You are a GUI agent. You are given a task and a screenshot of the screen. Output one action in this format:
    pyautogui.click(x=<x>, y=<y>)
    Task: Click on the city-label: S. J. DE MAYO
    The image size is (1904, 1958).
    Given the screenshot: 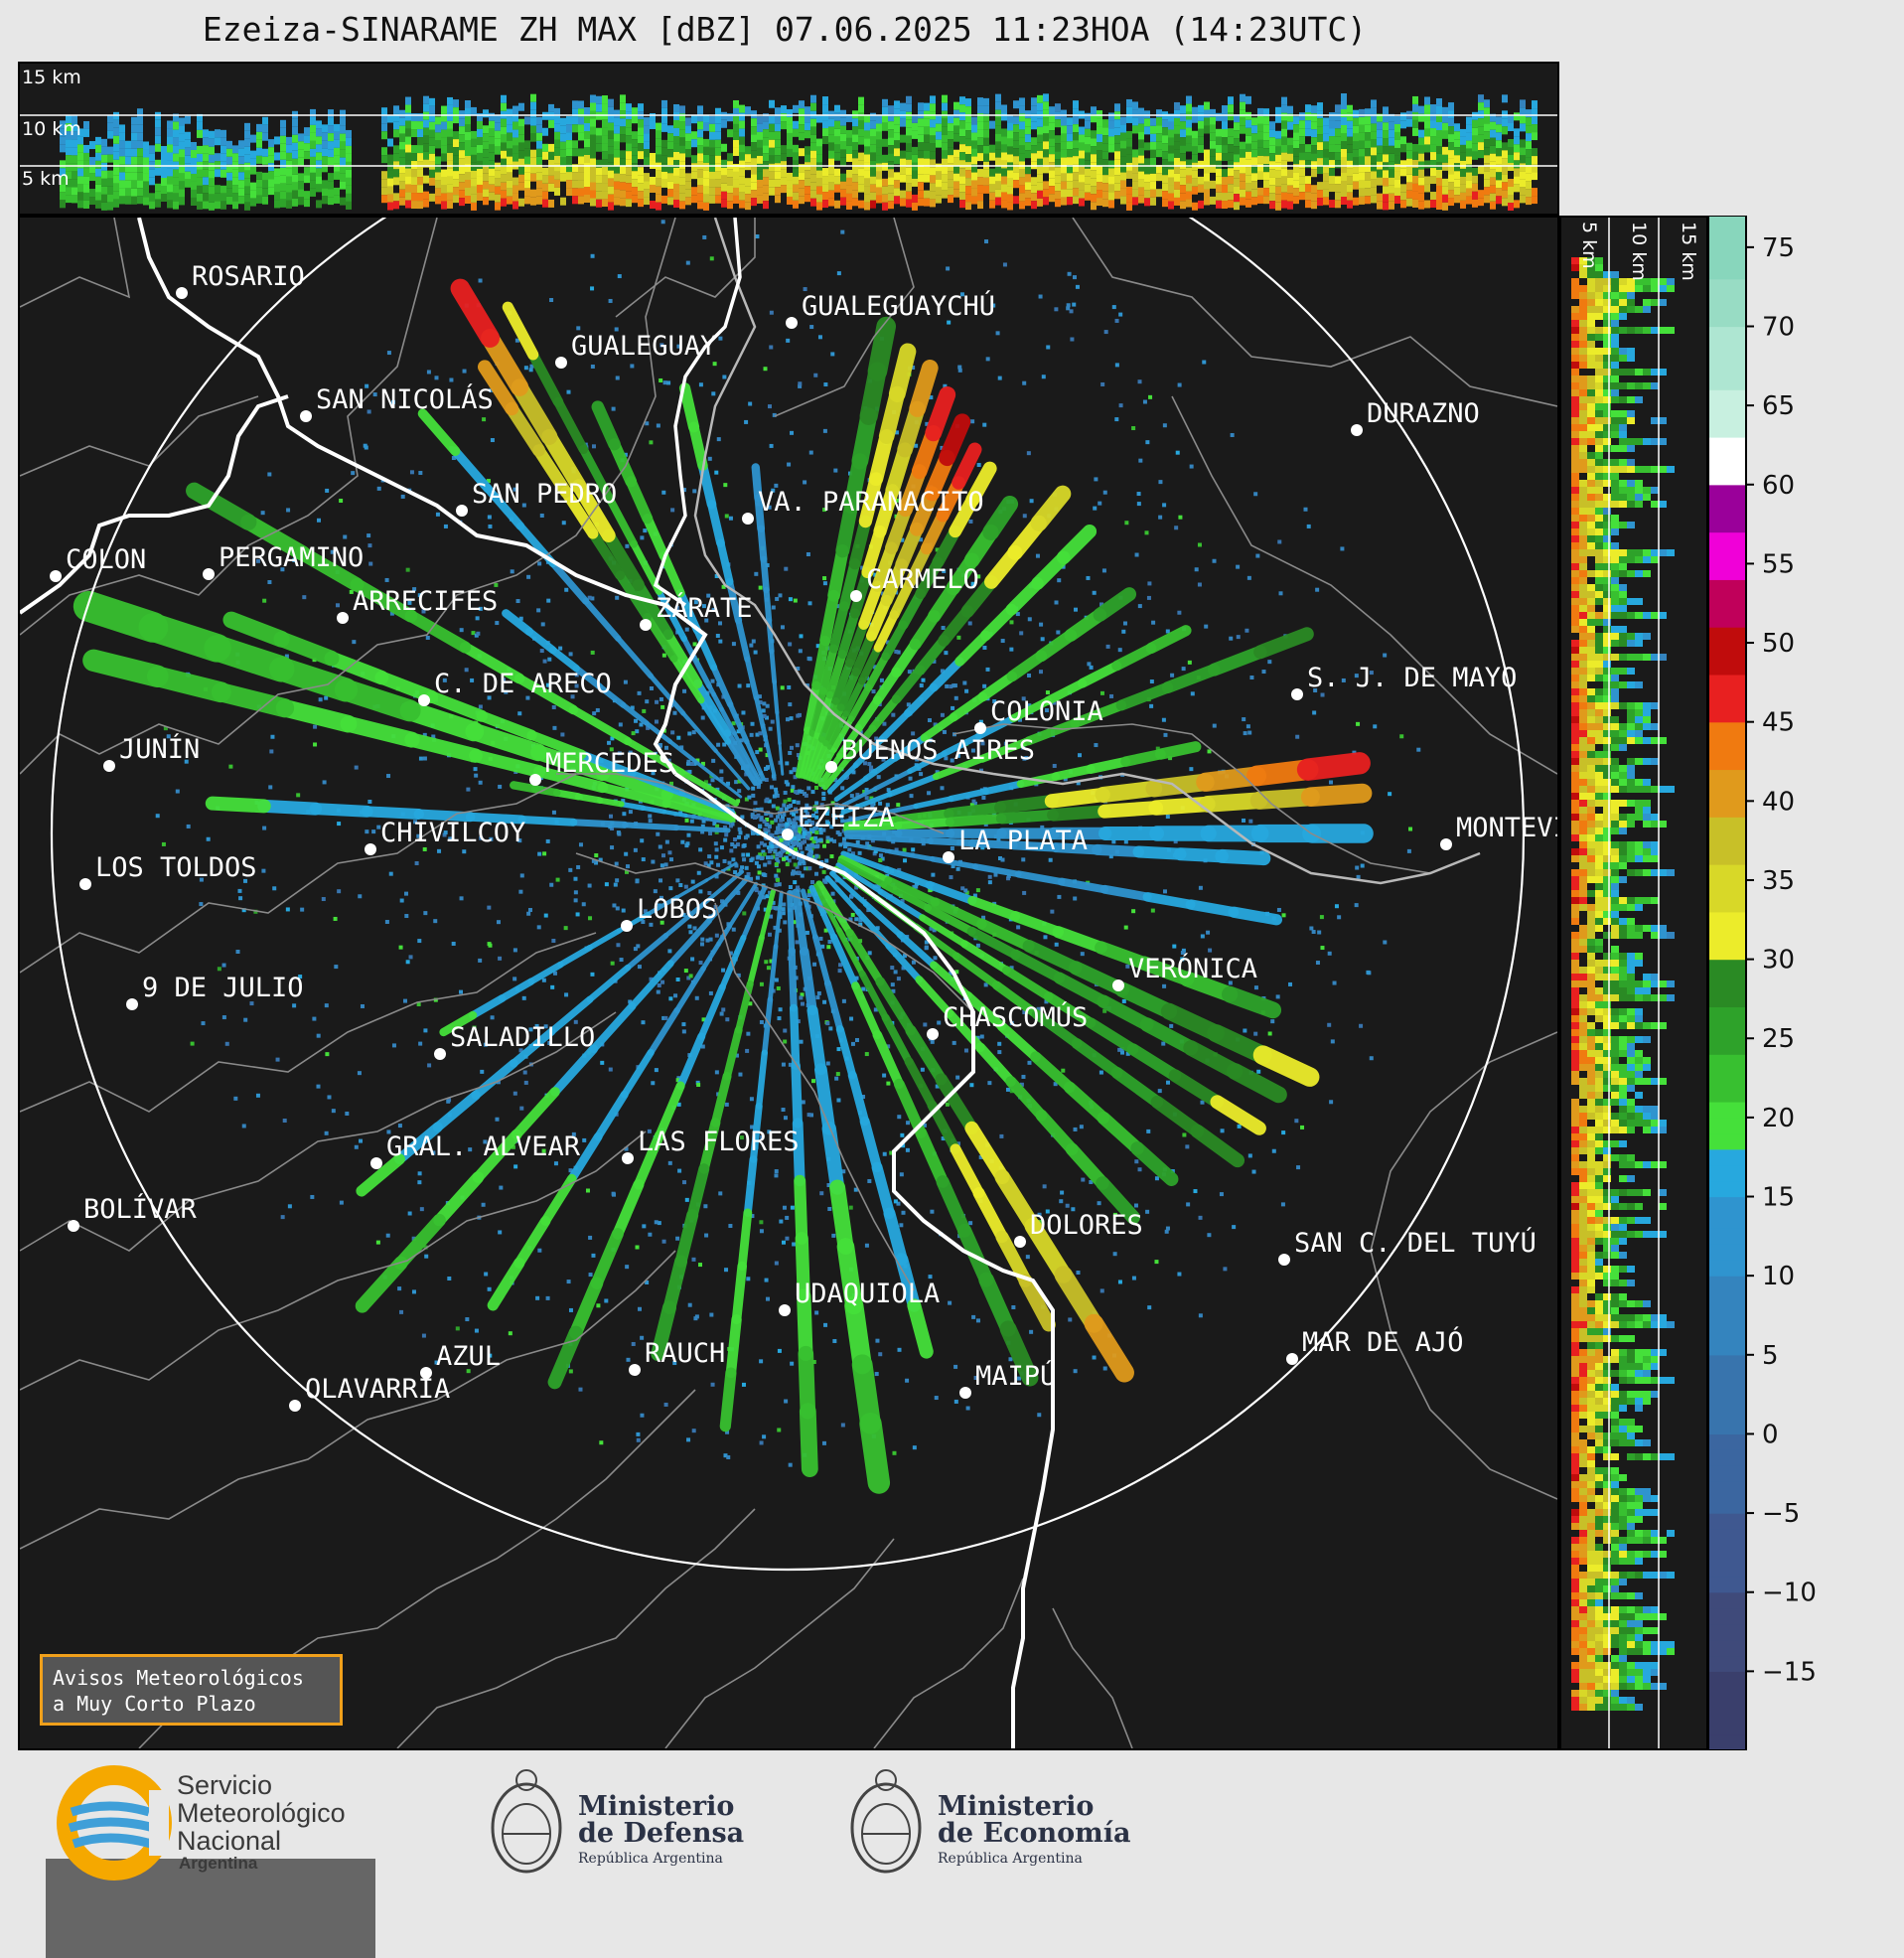 What is the action you would take?
    pyautogui.click(x=1412, y=678)
    